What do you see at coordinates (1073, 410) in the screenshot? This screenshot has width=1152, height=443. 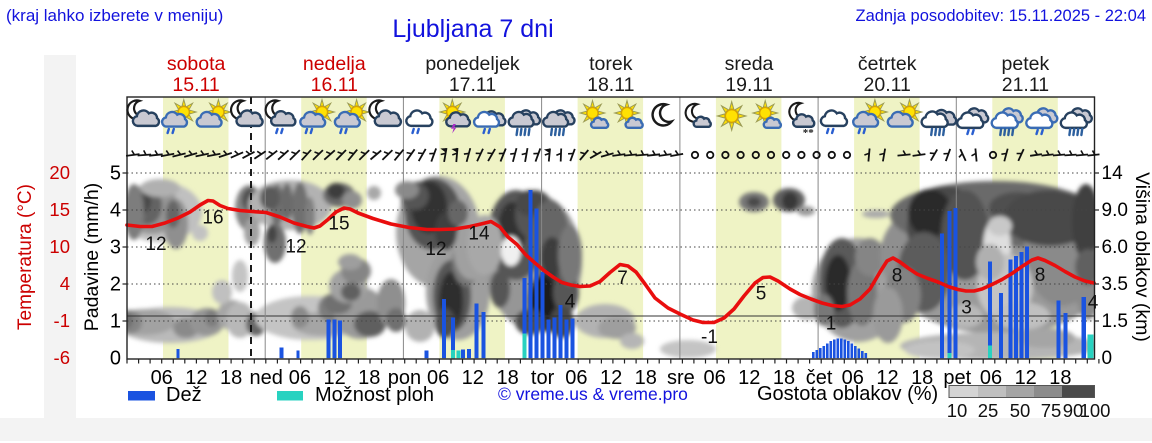 I see `svg-text: 90` at bounding box center [1073, 410].